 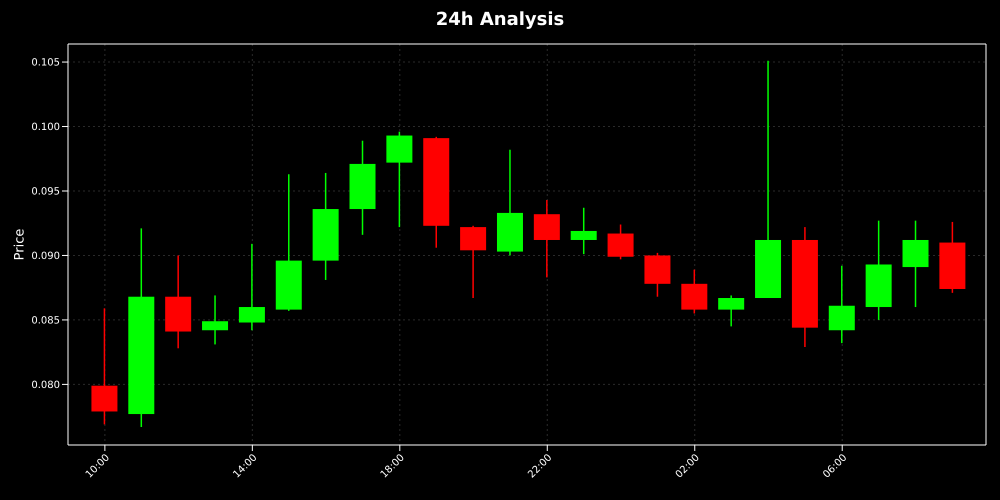 I want to click on chart-title: 24h Analysis, so click(x=500, y=20).